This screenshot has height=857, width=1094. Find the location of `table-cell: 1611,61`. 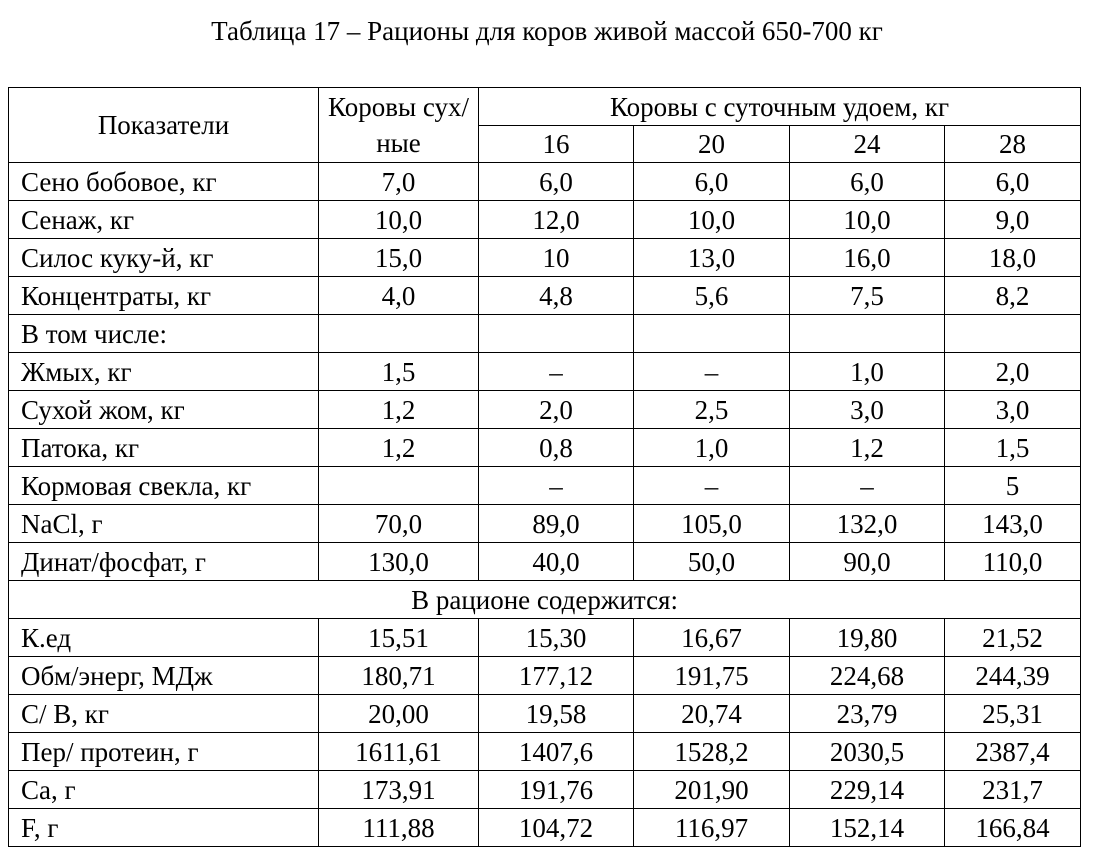

table-cell: 1611,61 is located at coordinates (398, 751).